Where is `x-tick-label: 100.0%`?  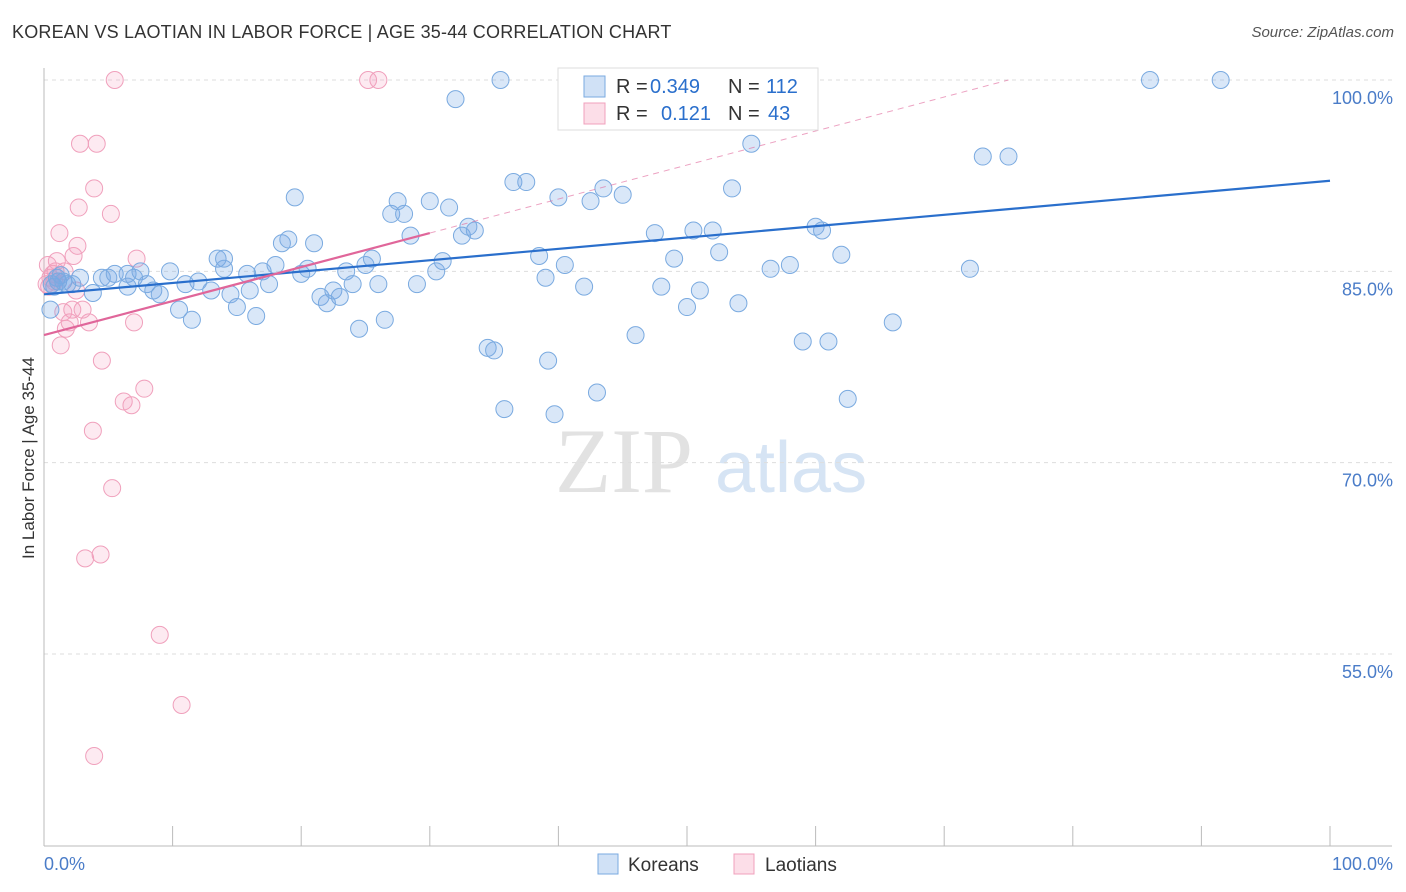
x-tick-label: 100.0% is located at coordinates (1362, 864).